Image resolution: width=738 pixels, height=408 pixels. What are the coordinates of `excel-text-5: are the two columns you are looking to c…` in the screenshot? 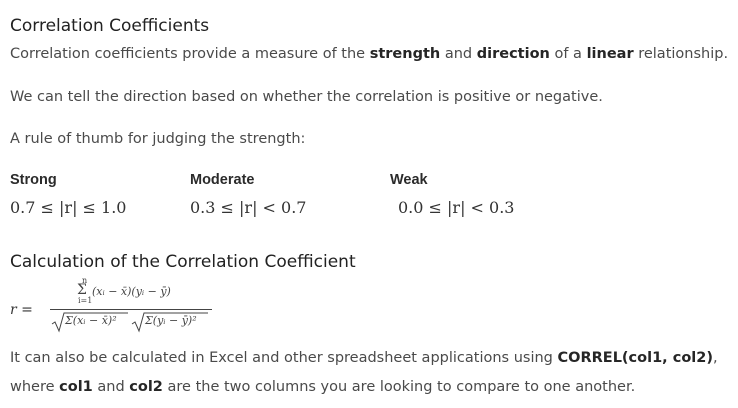 It's located at (399, 387).